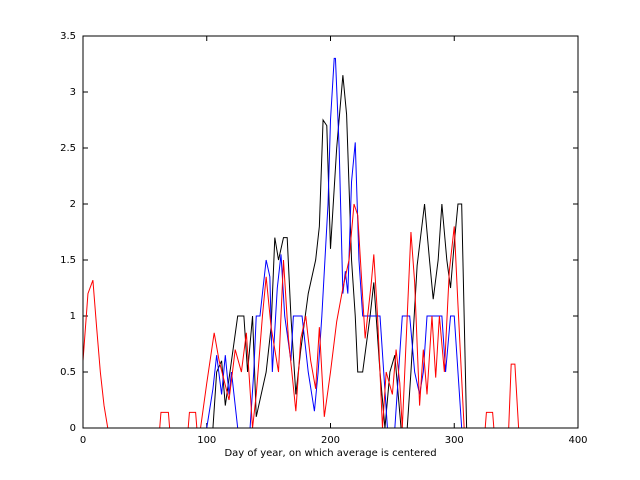 This screenshot has height=480, width=640. Describe the element at coordinates (73, 428) in the screenshot. I see `y-tick-label: 0` at that location.